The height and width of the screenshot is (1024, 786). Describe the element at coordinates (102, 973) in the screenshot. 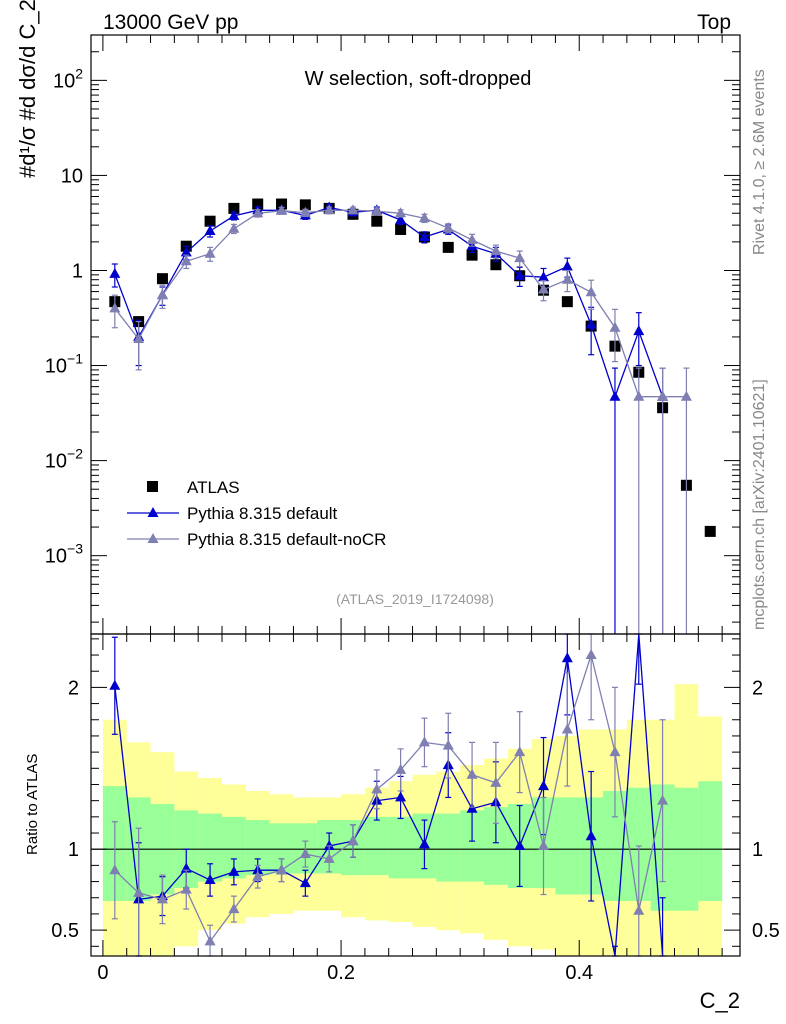

I see `x-tick-label: 0` at that location.